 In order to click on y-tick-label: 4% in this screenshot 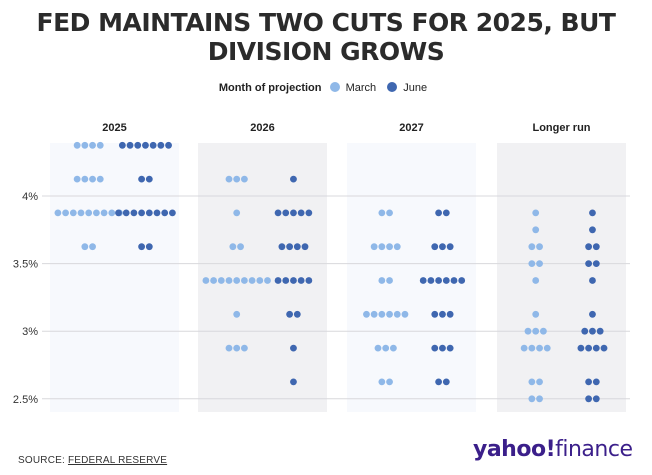, I will do `click(30, 197)`.